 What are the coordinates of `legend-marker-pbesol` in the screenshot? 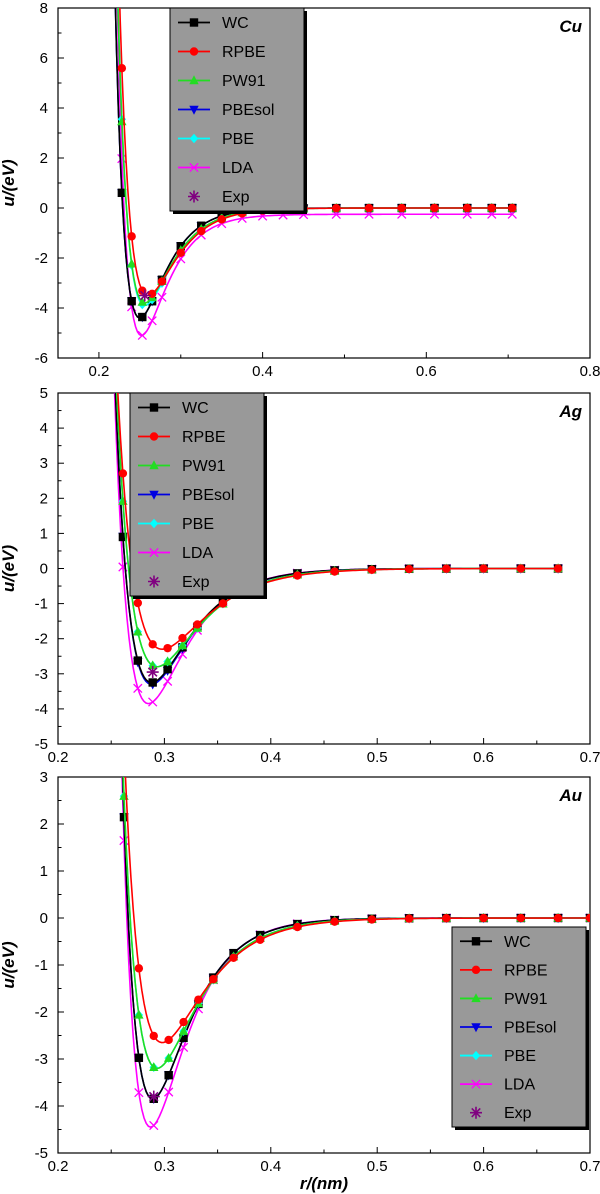 It's located at (476, 1028).